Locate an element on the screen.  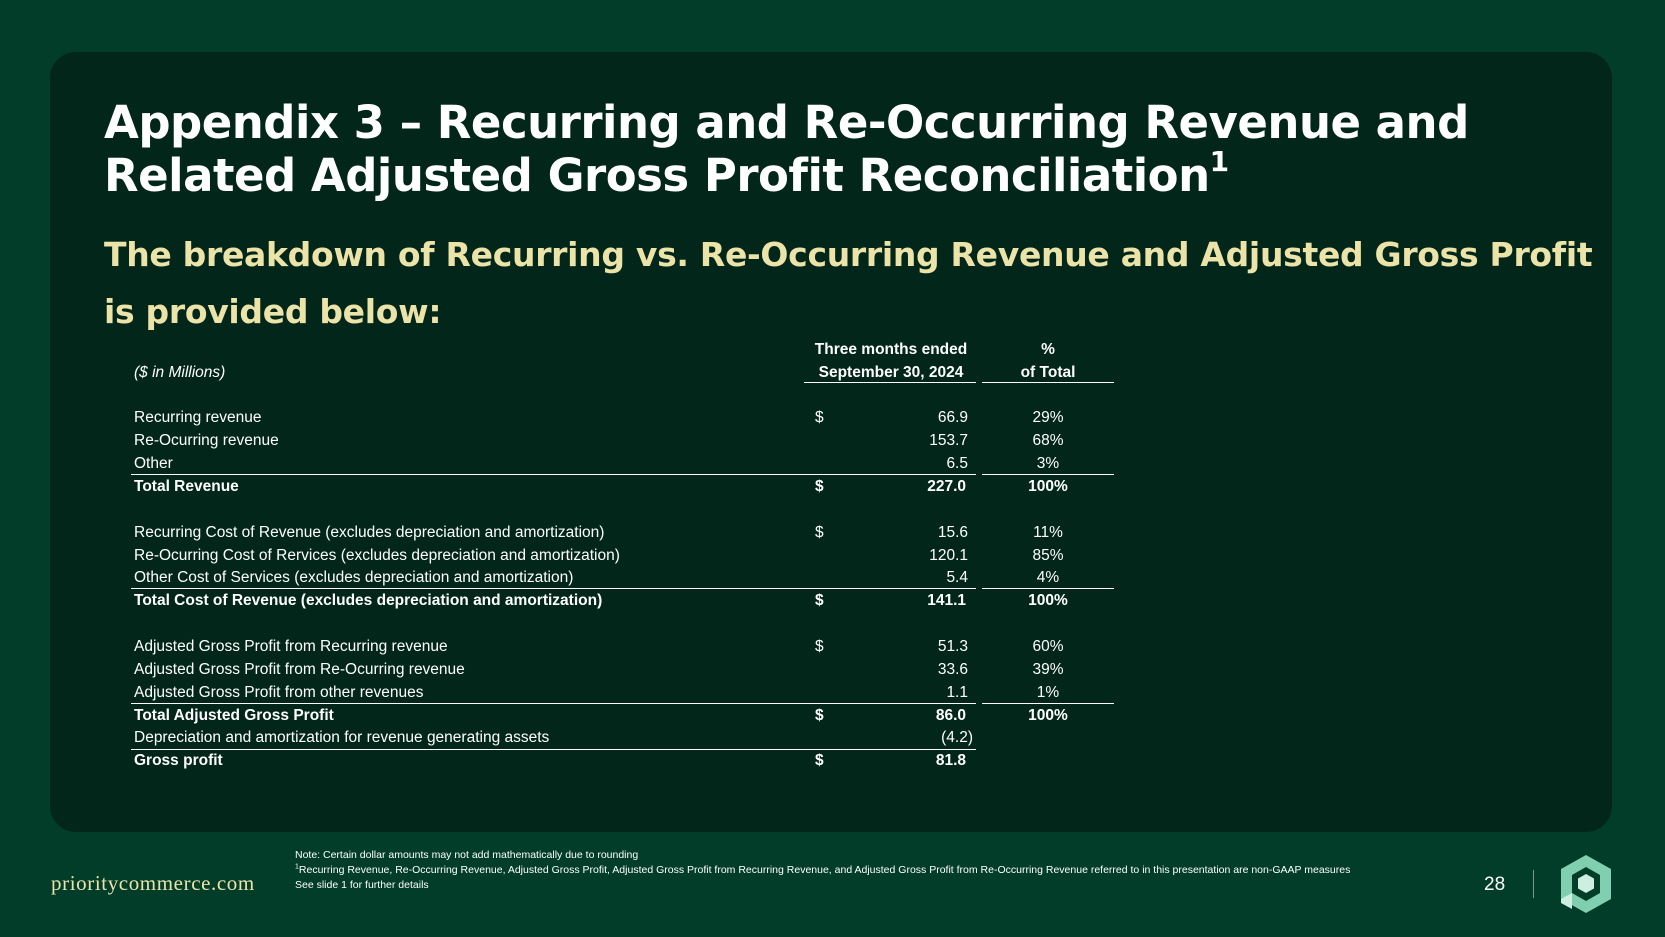
logo-tail is located at coordinates (1566, 901).